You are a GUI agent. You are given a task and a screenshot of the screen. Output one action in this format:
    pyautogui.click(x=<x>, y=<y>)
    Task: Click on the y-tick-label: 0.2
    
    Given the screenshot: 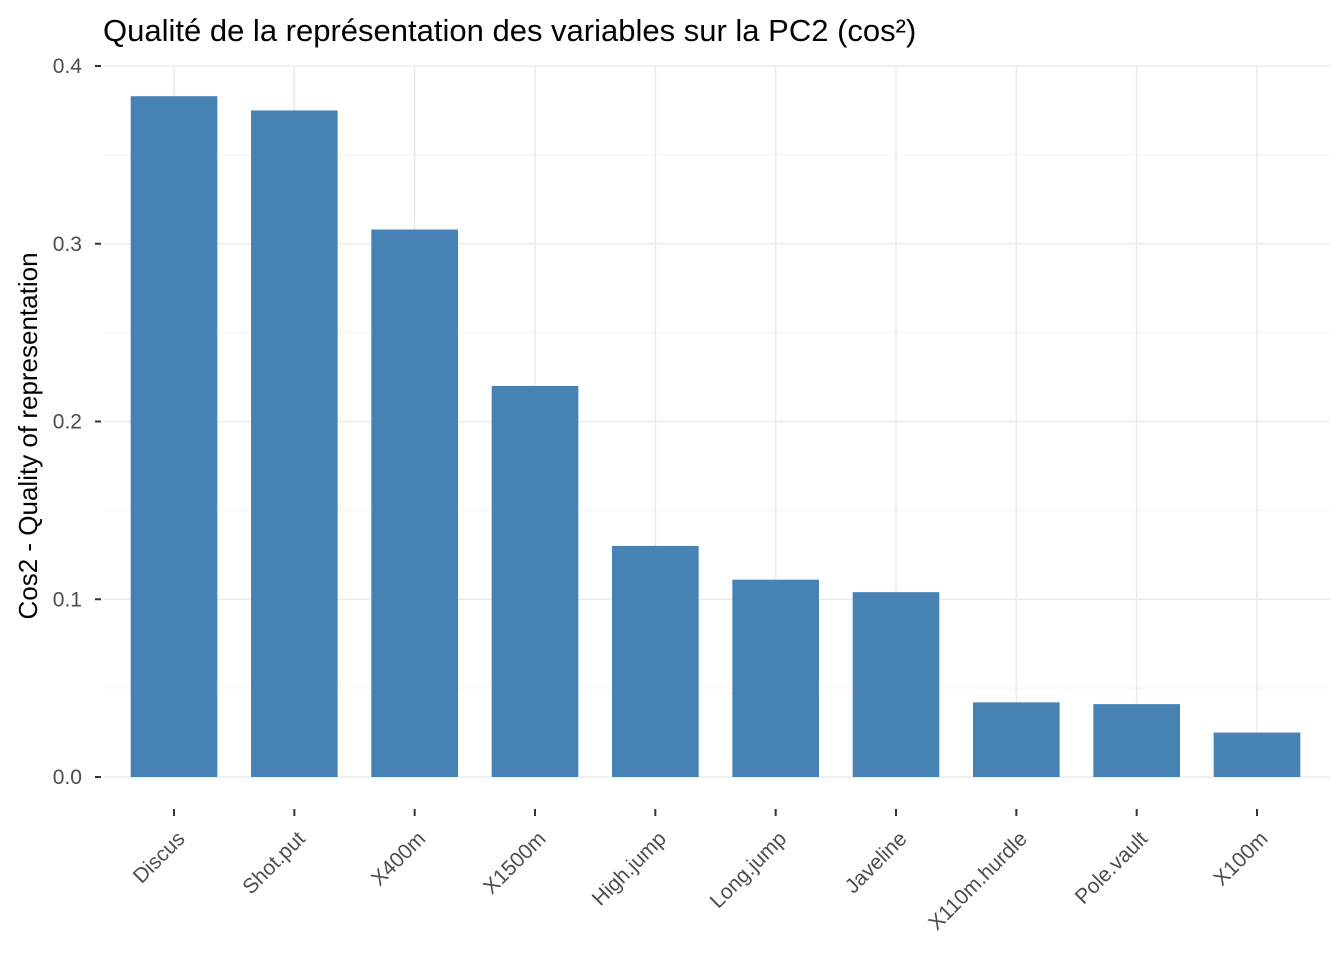 What is the action you would take?
    pyautogui.click(x=67, y=422)
    